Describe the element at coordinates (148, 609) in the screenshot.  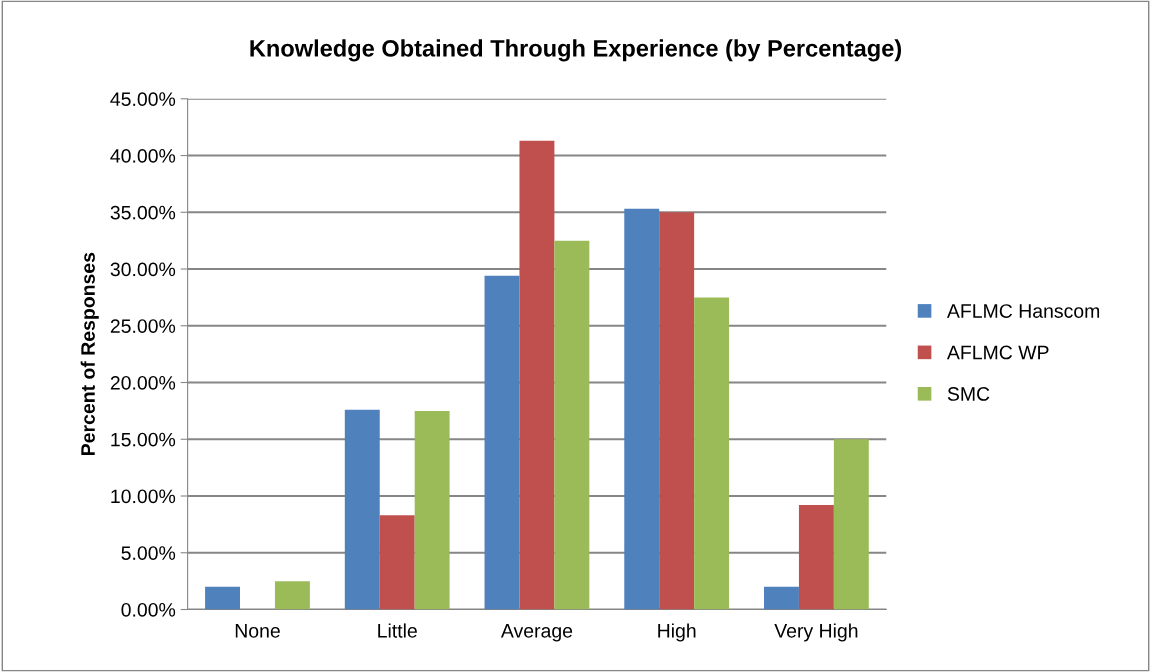
I see `y-tick-label: 0.00%` at that location.